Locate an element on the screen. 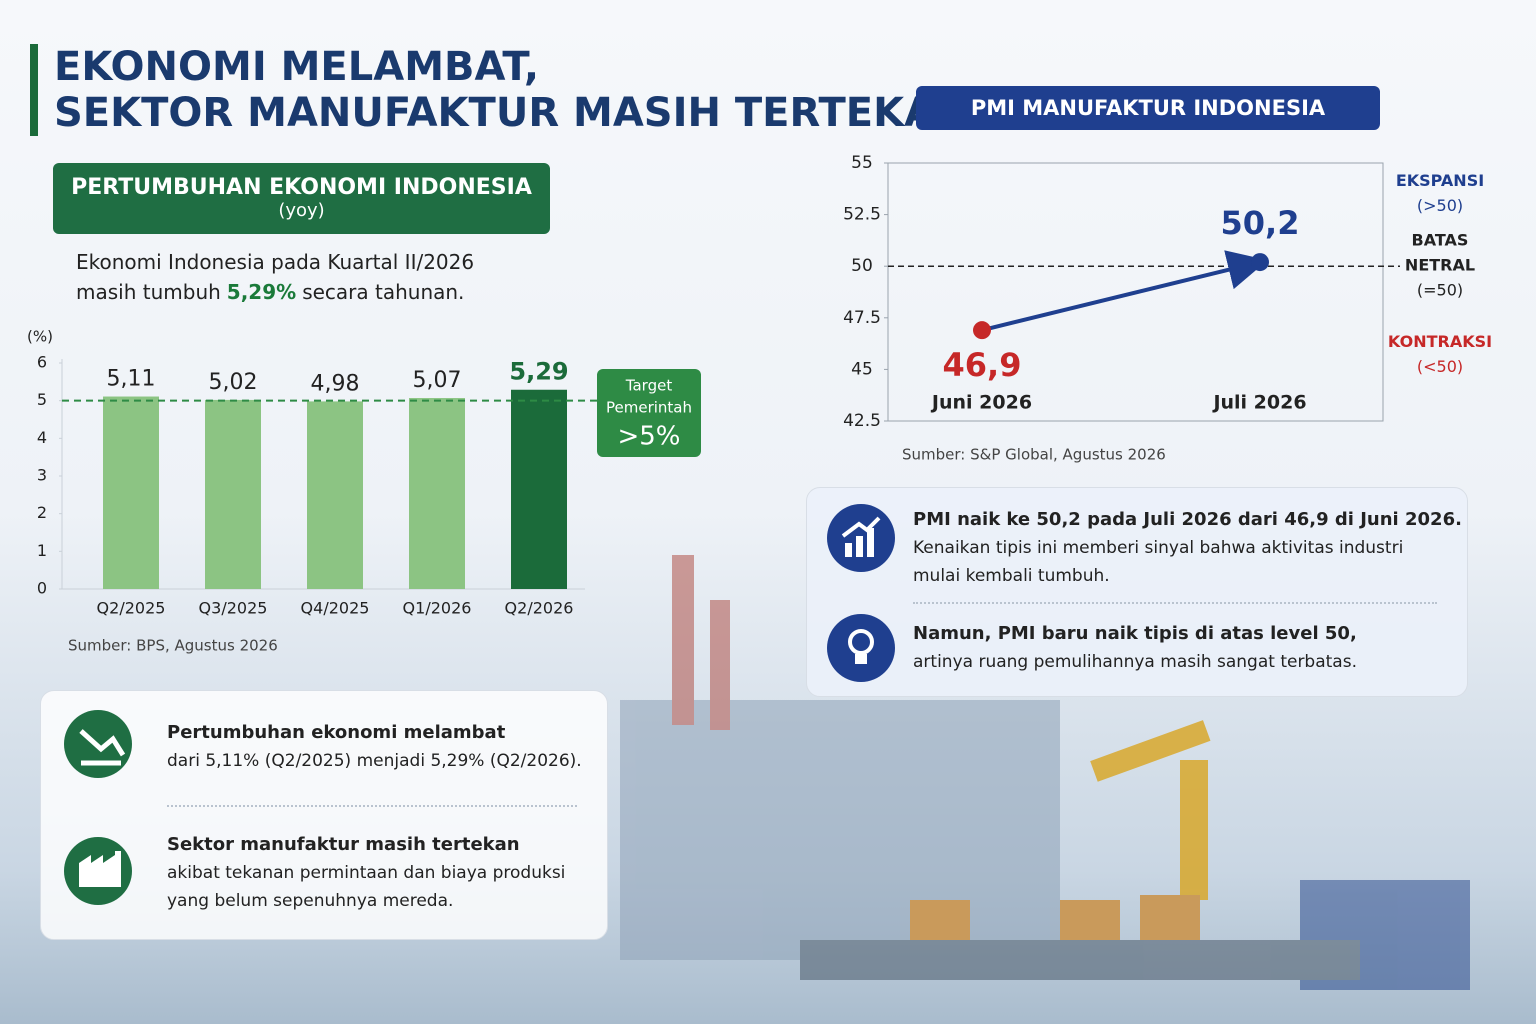 The width and height of the screenshot is (1536, 1024). x-tick-label: Juni 2026 is located at coordinates (981, 403).